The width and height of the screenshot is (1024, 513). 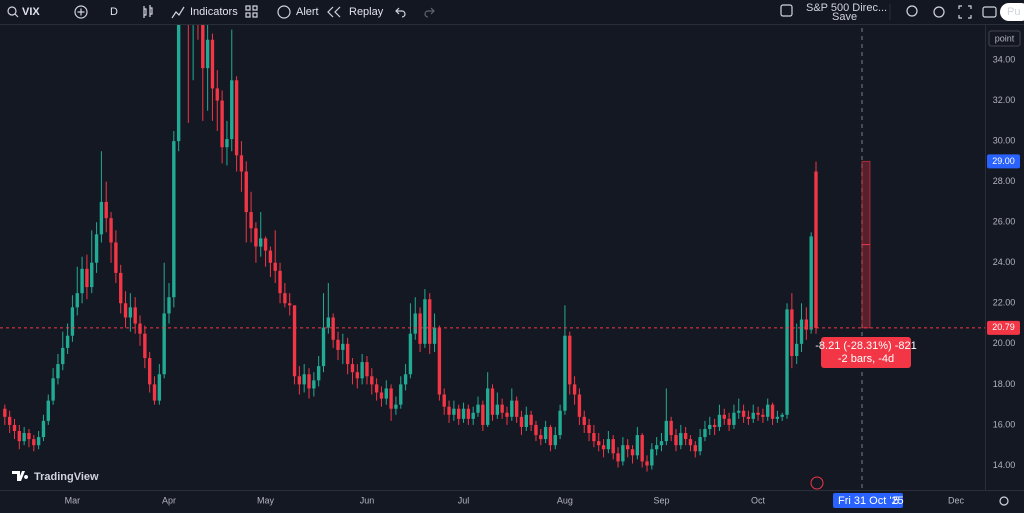 What do you see at coordinates (871, 501) in the screenshot?
I see `crosshair-date: Fri 31 Oct '25` at bounding box center [871, 501].